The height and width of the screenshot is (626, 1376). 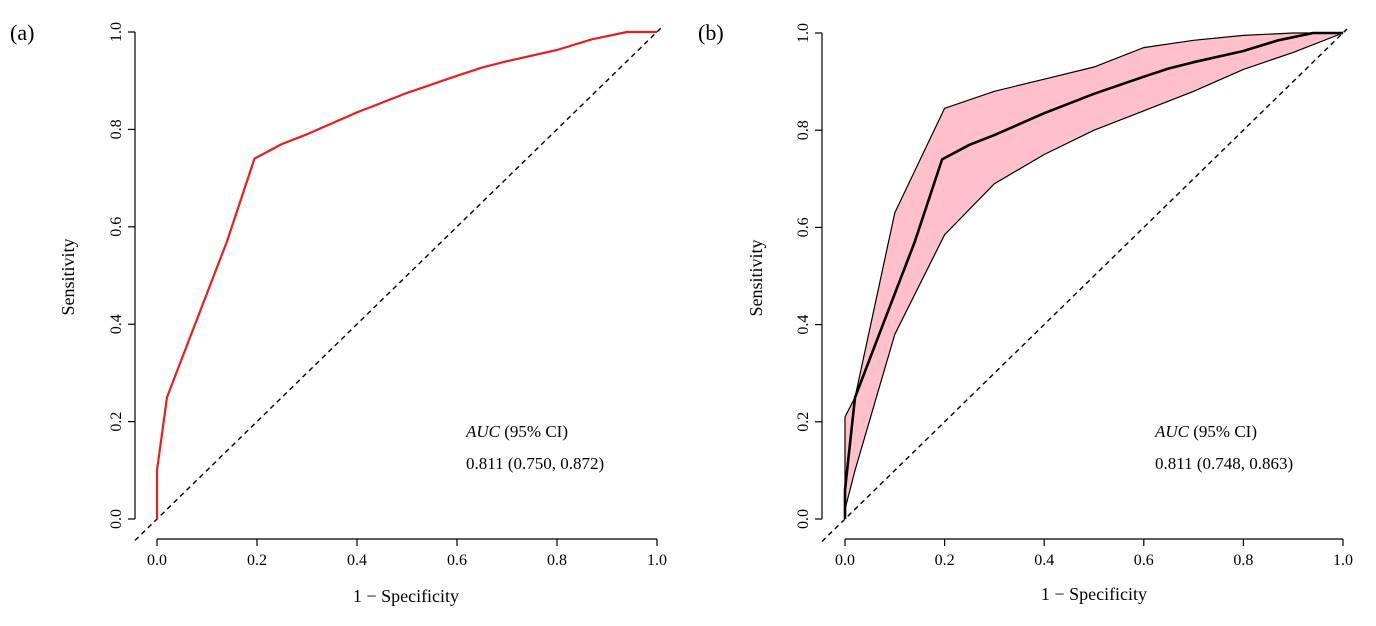 What do you see at coordinates (535, 463) in the screenshot?
I see `auc-annotation-value: 0.811 (0.750, 0.872)` at bounding box center [535, 463].